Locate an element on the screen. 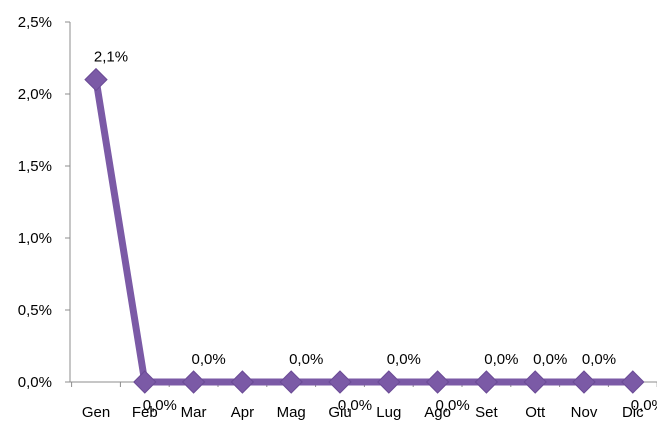 This screenshot has width=657, height=427. x-tick-label: Lug is located at coordinates (388, 412).